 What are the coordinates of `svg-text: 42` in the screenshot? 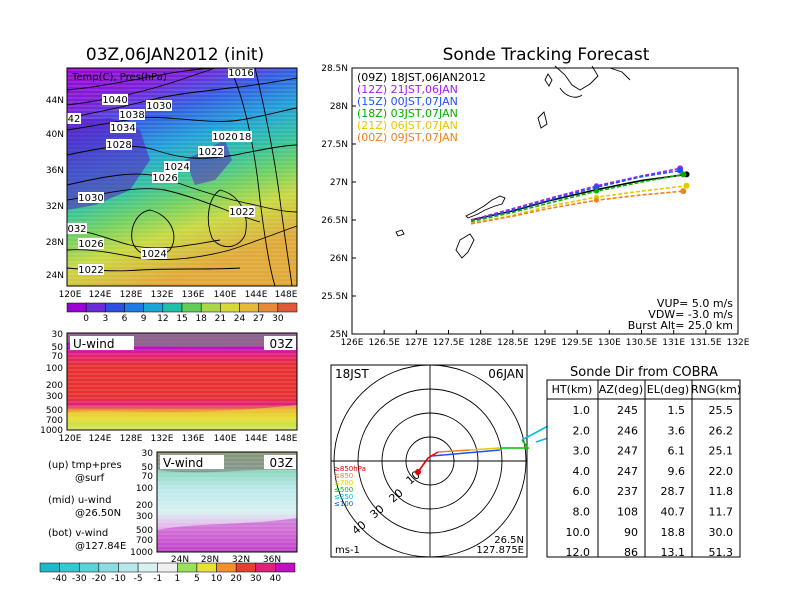 It's located at (74, 119).